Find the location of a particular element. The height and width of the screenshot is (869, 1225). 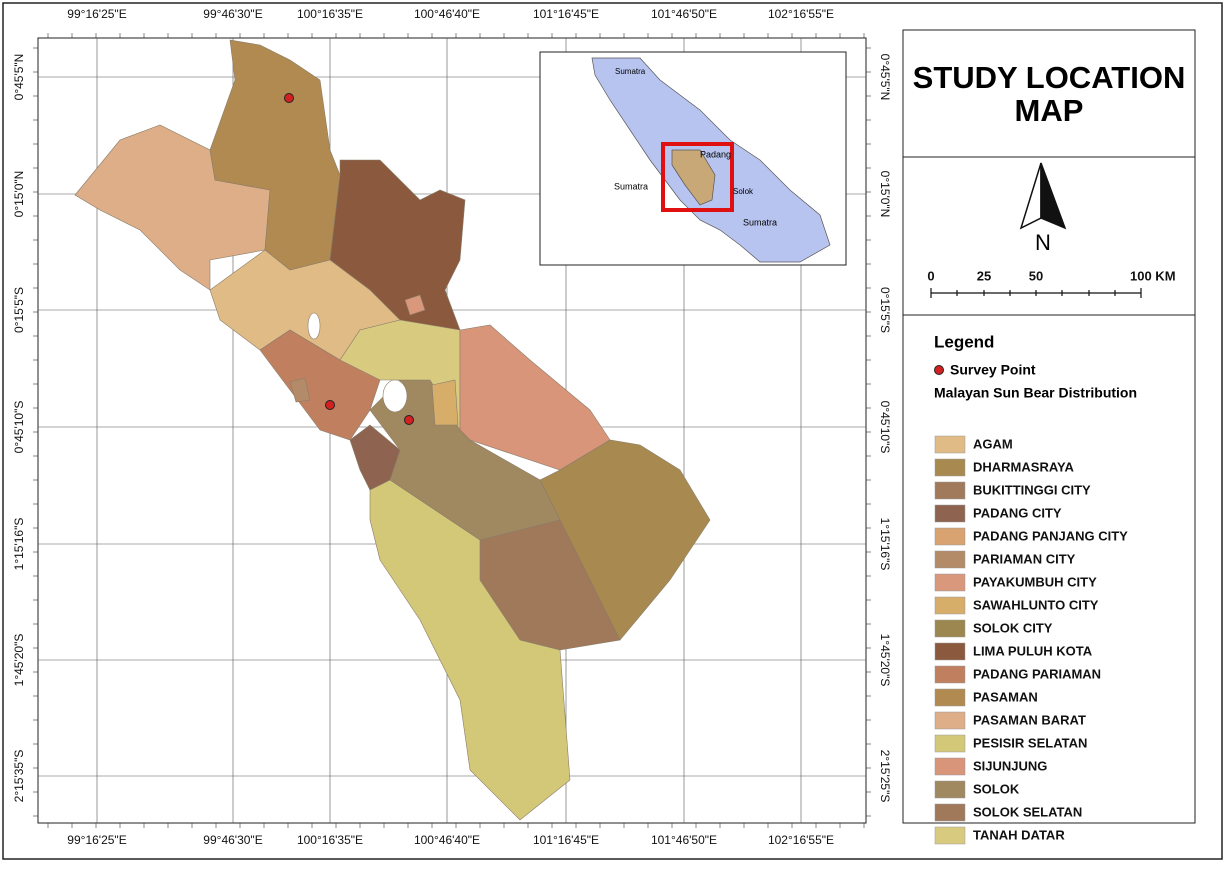

legend-entry: PARIAMAN CITY is located at coordinates (1024, 558).